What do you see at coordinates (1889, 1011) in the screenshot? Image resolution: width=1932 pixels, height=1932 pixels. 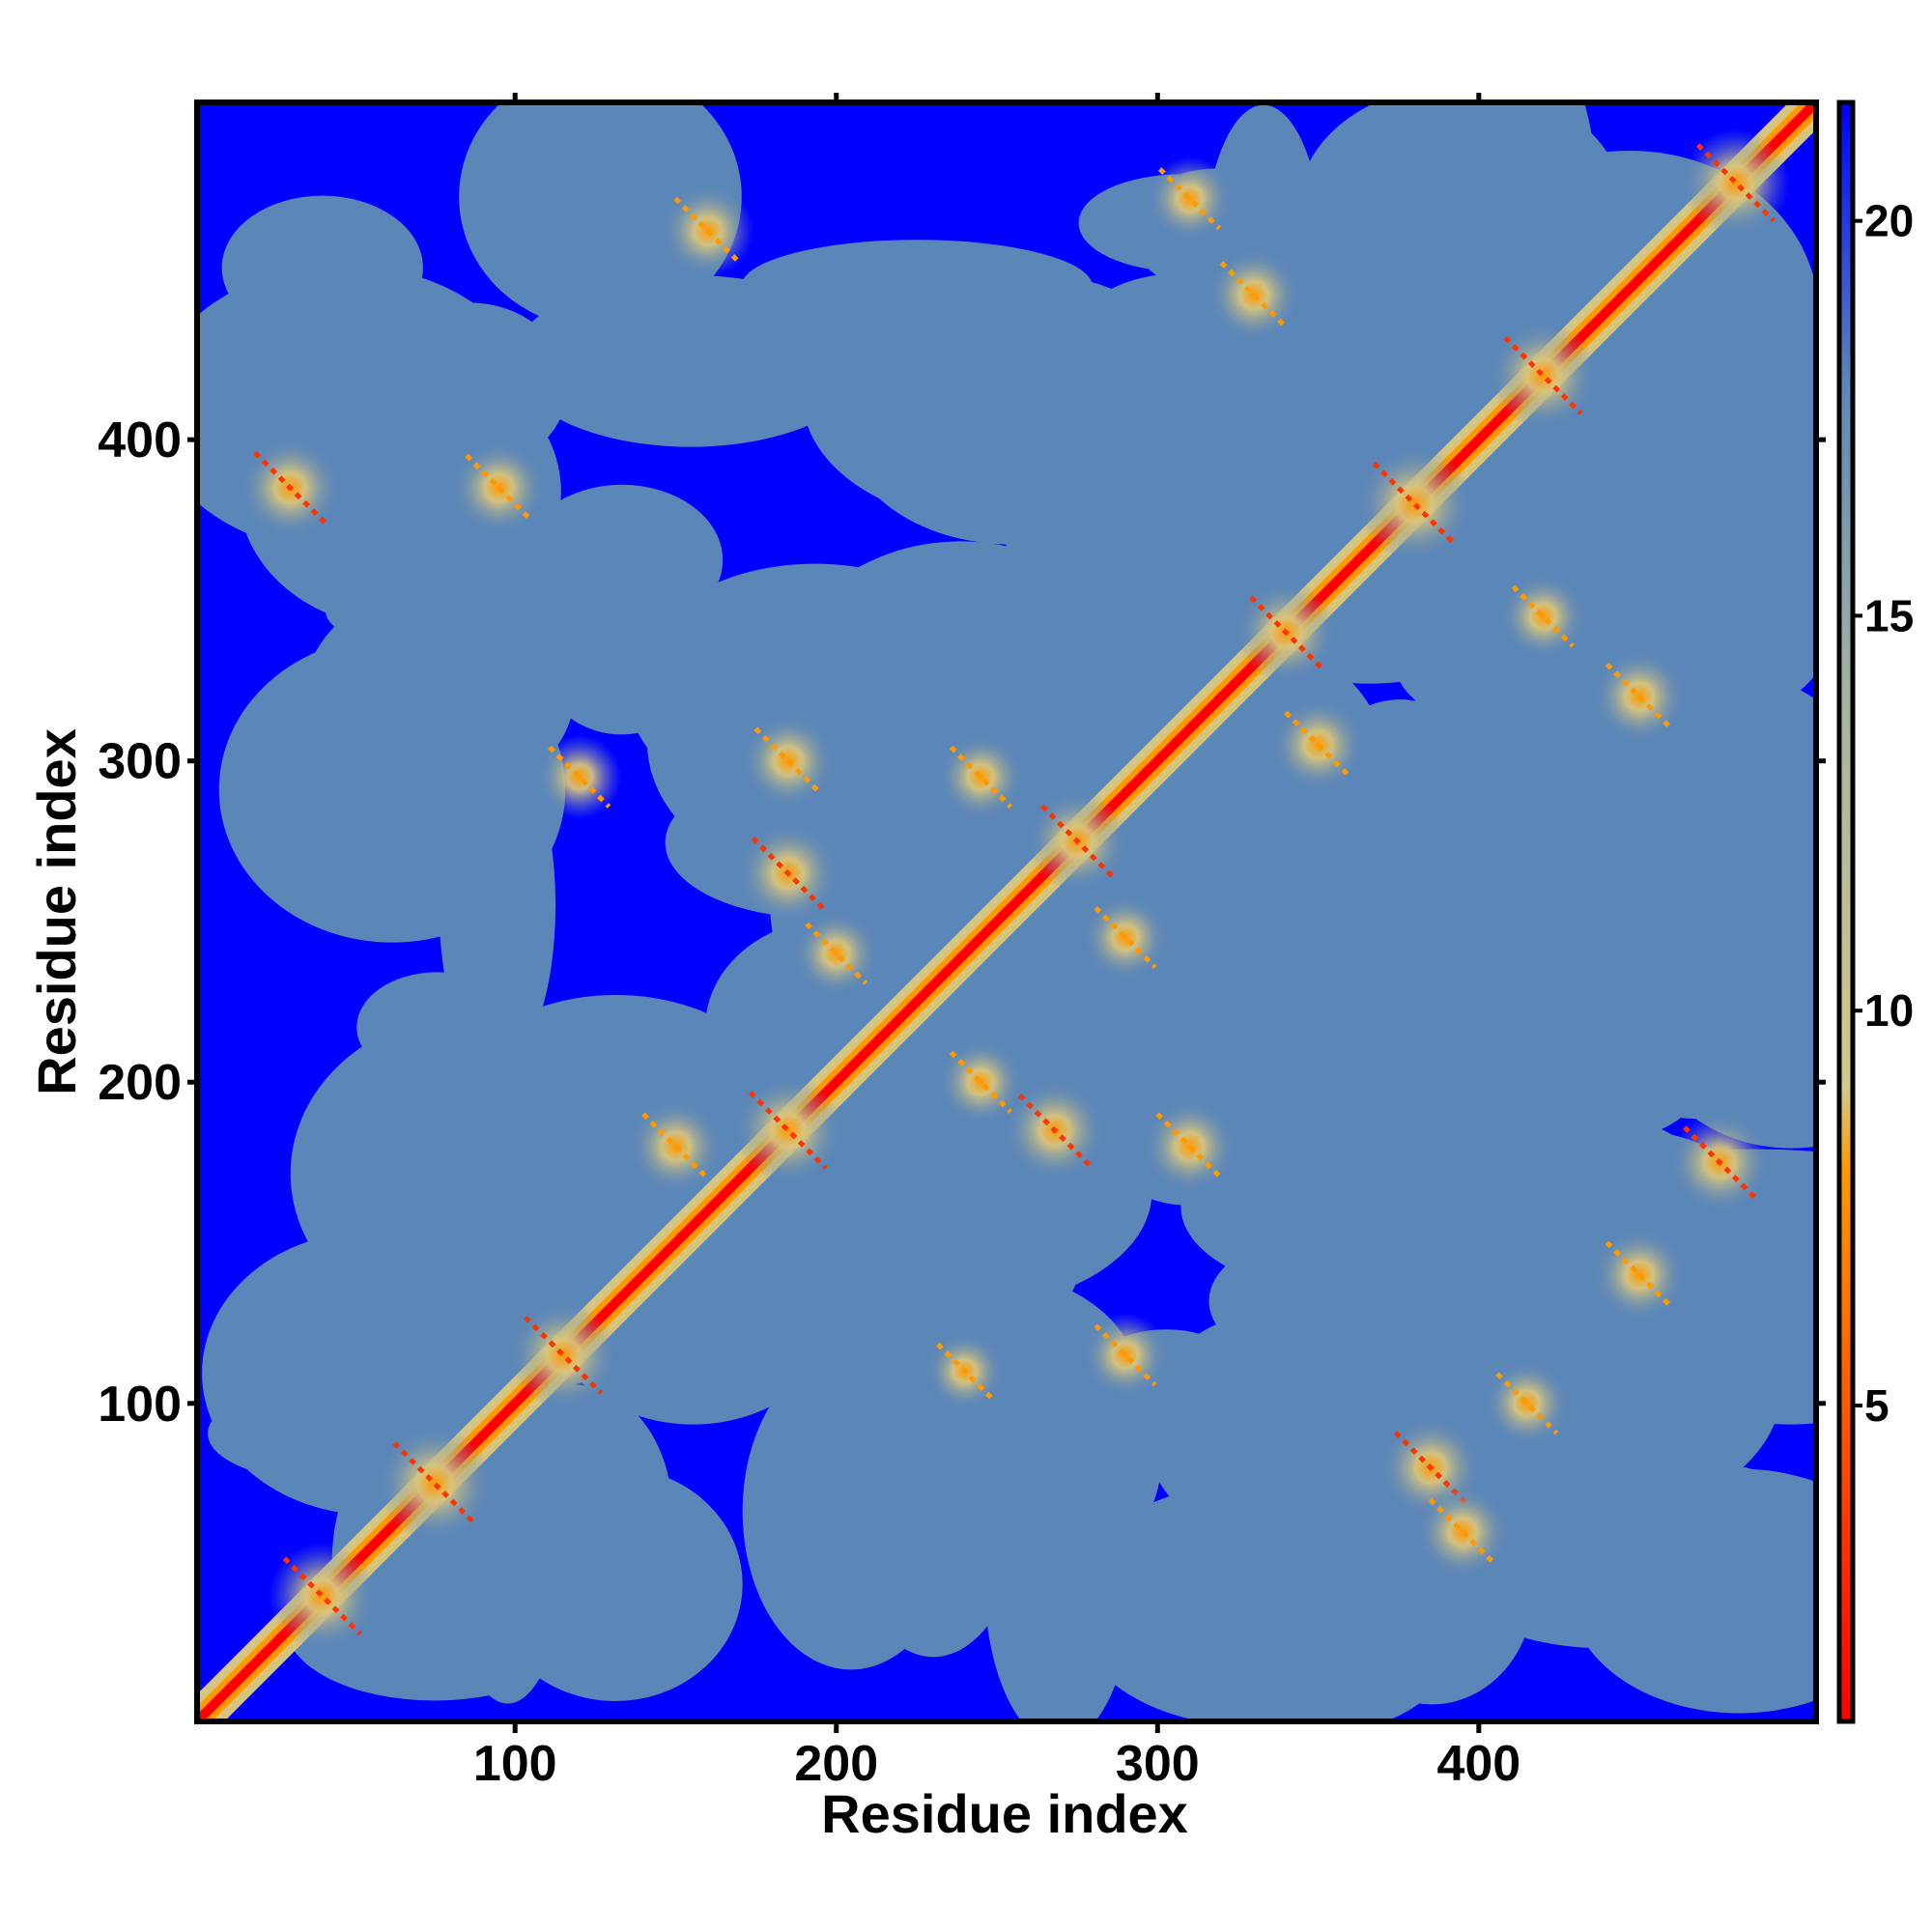 I see `colorbar-tick-label: 10` at bounding box center [1889, 1011].